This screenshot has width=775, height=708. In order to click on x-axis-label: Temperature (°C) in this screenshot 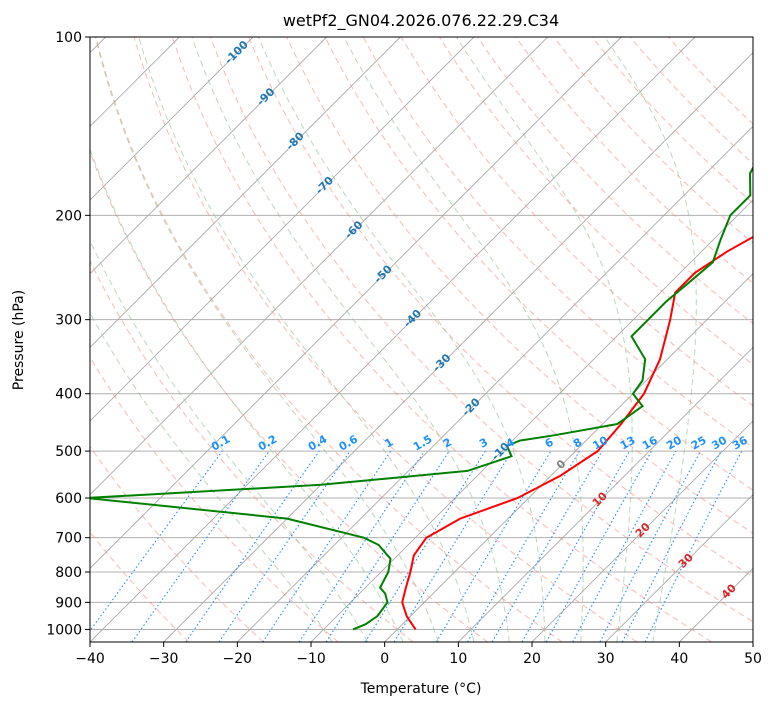, I will do `click(421, 689)`.